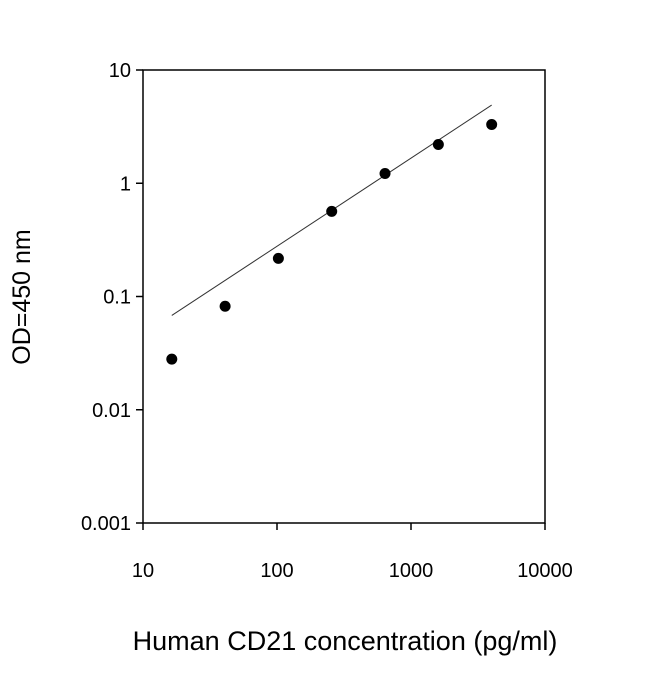 The width and height of the screenshot is (650, 674). Describe the element at coordinates (125, 184) in the screenshot. I see `y-tick-label: 1` at that location.